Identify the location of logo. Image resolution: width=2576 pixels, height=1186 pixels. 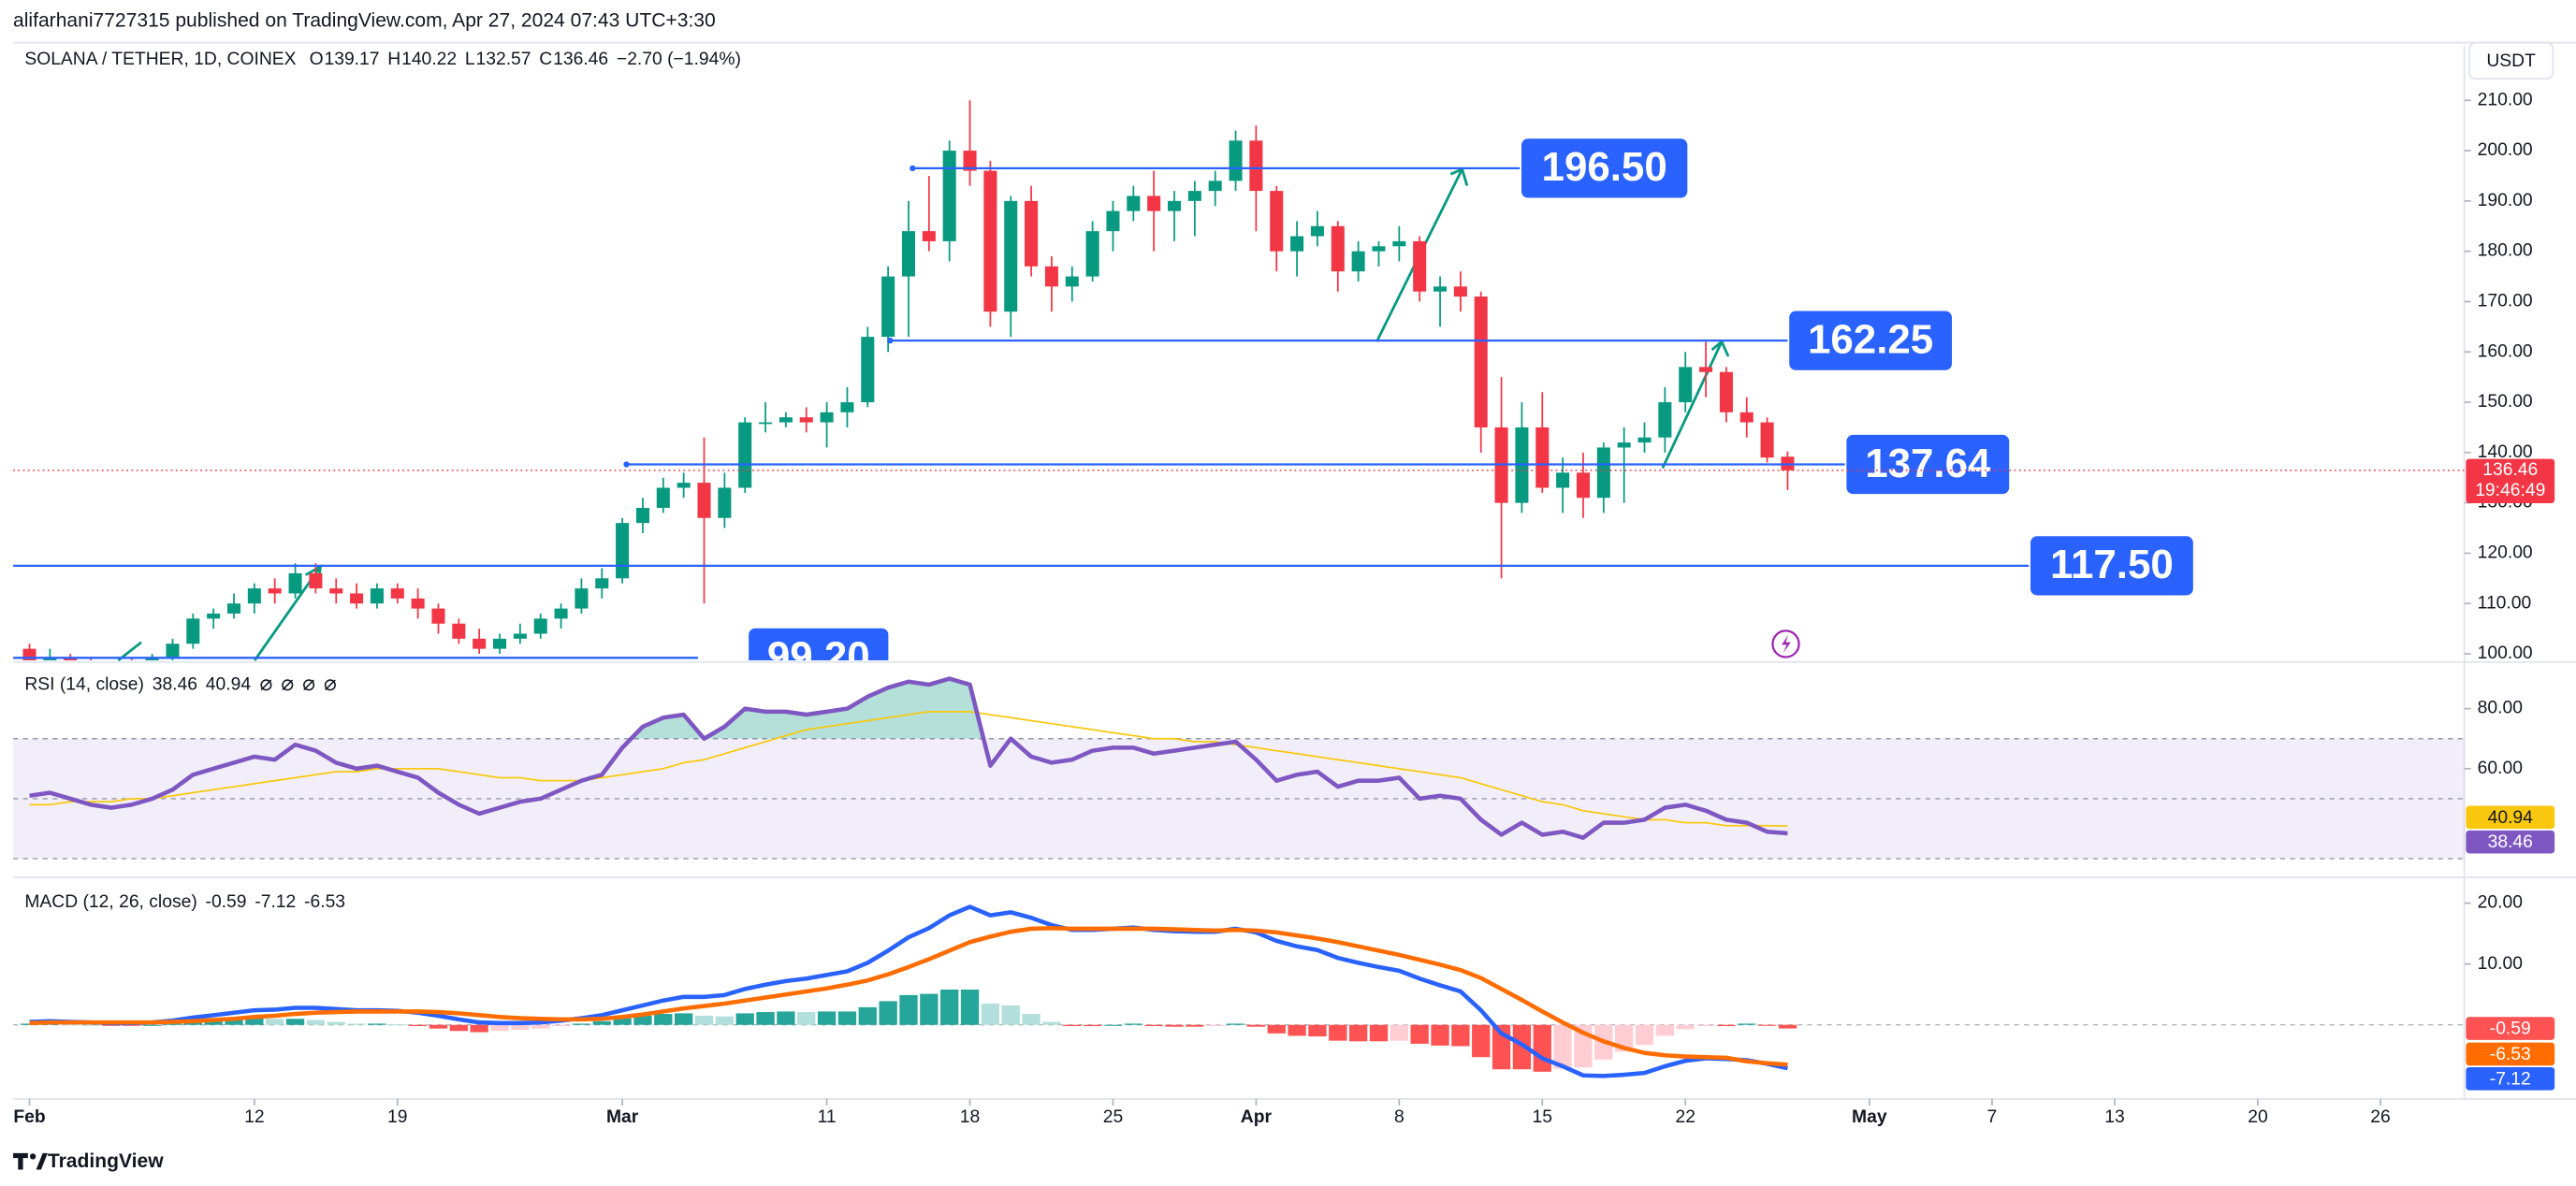
(30, 1161).